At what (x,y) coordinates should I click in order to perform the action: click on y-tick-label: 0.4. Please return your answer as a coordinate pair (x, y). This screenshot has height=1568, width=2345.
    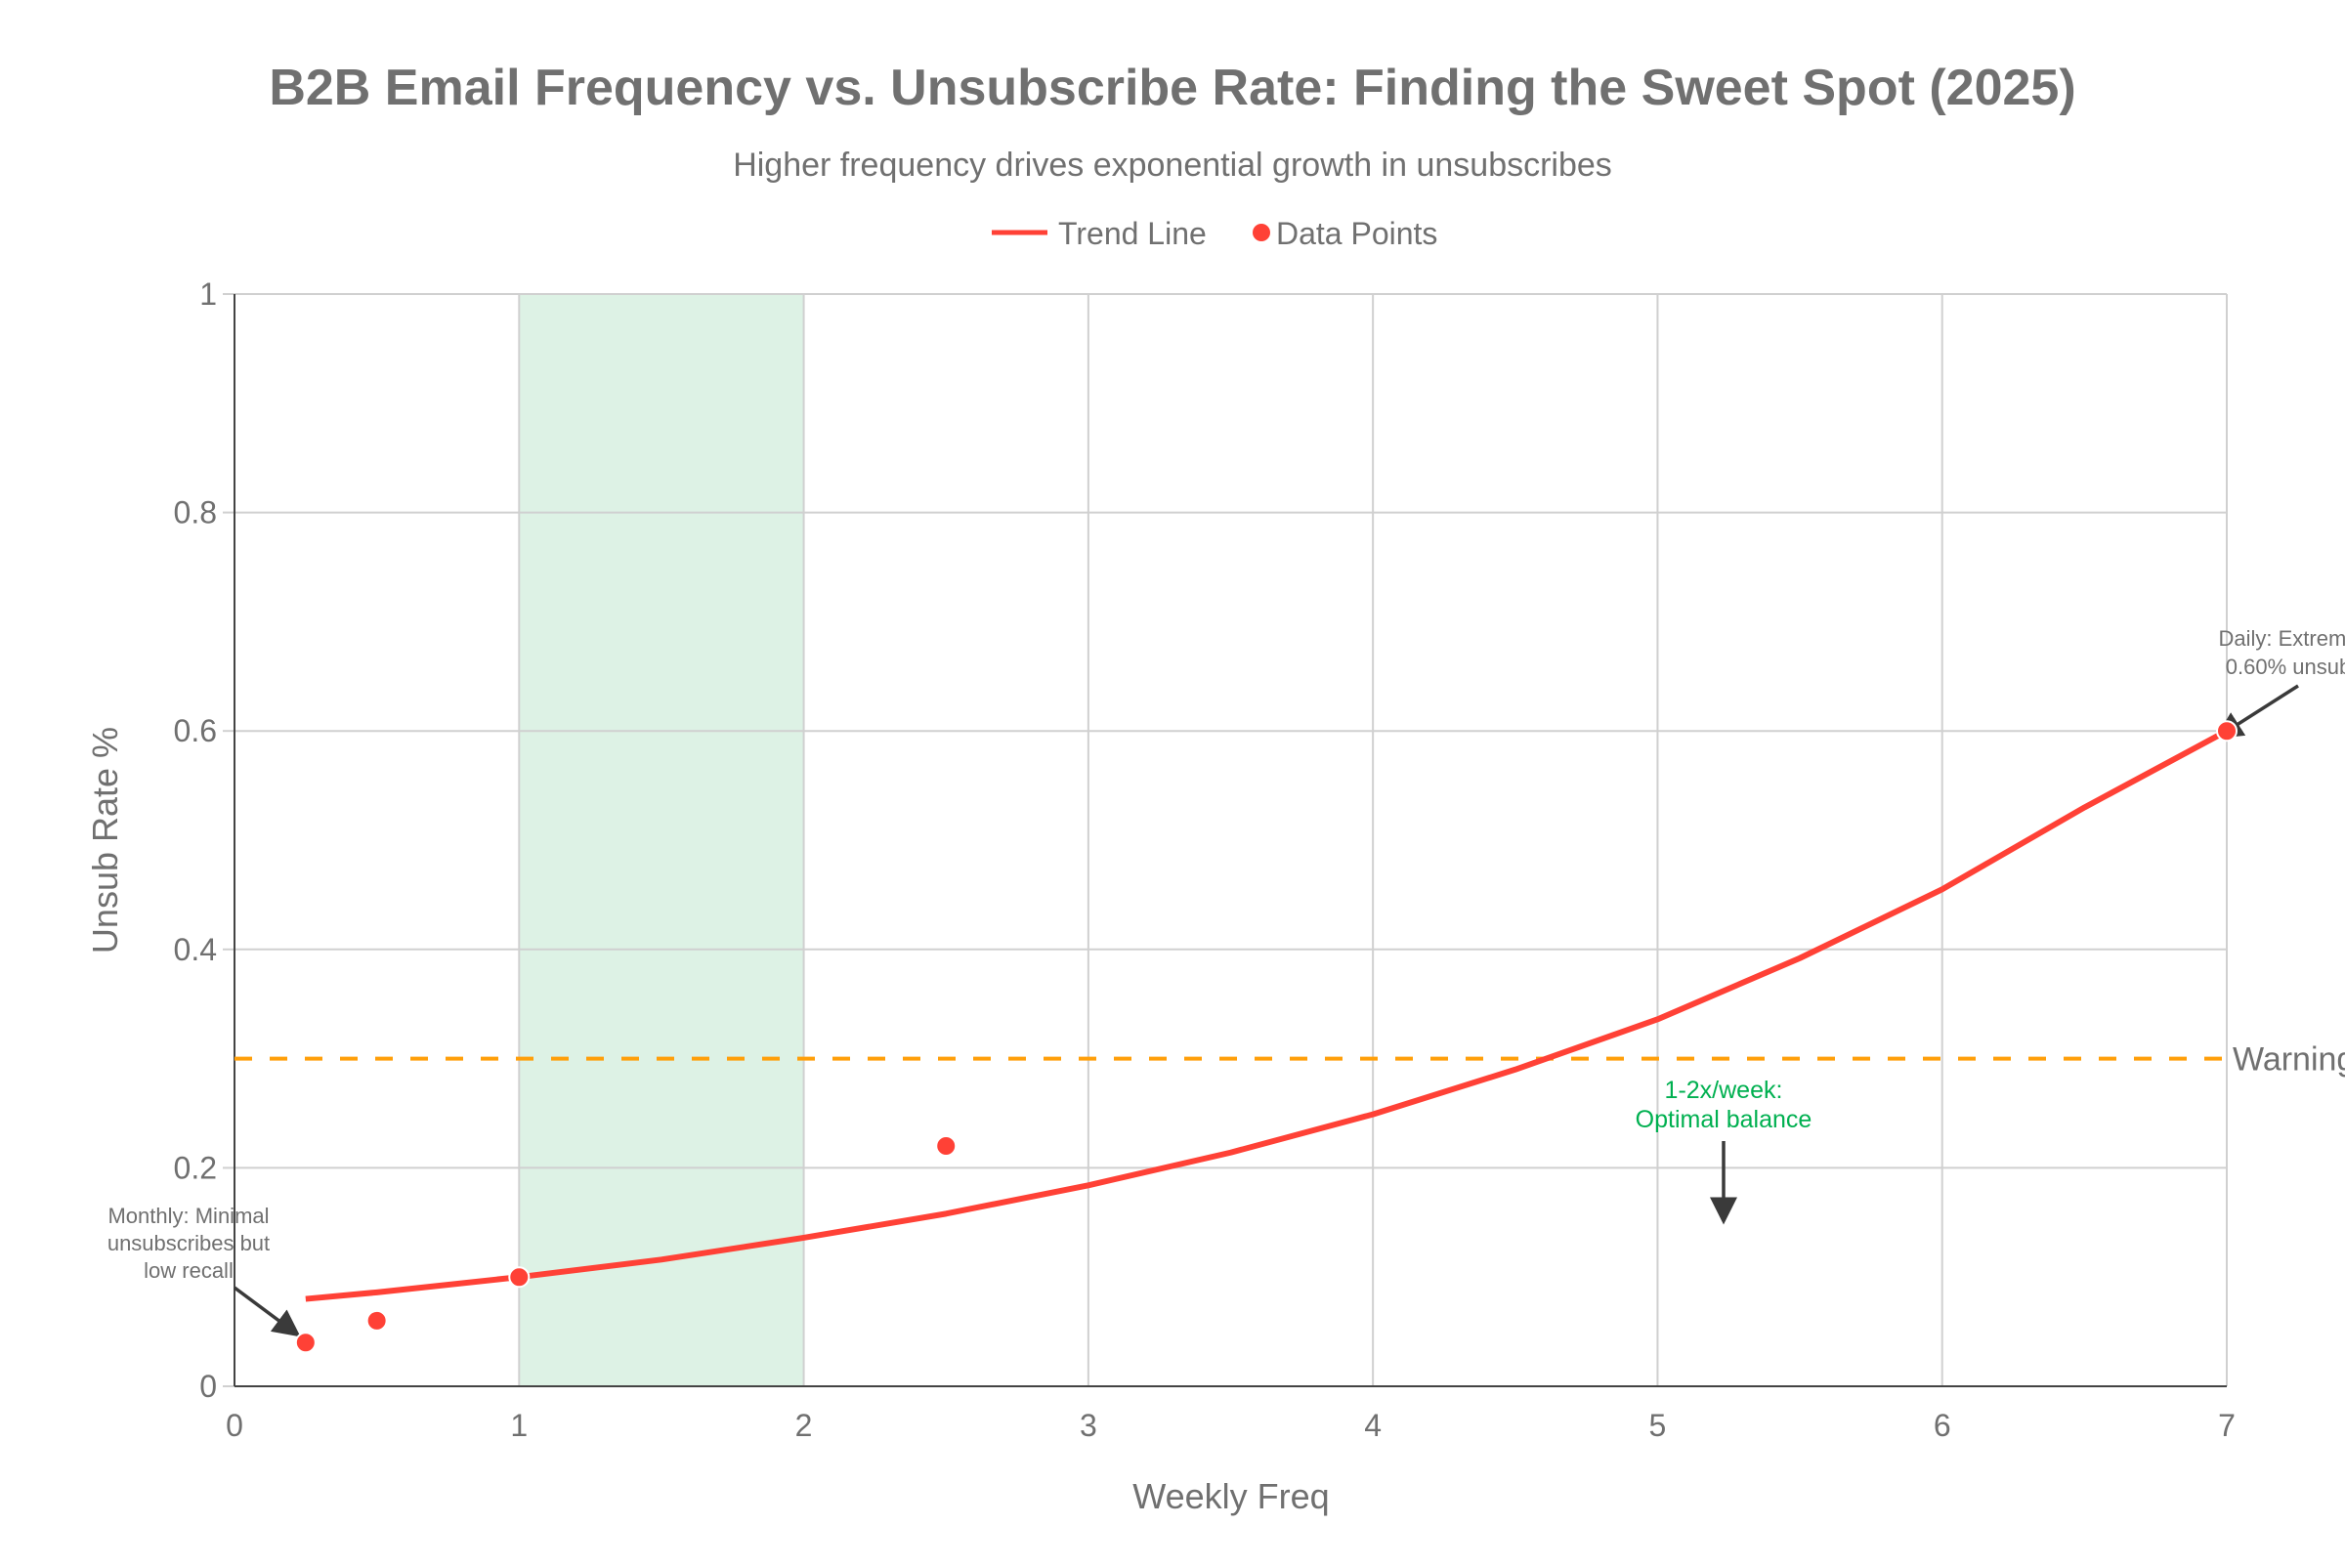
    Looking at the image, I should click on (195, 949).